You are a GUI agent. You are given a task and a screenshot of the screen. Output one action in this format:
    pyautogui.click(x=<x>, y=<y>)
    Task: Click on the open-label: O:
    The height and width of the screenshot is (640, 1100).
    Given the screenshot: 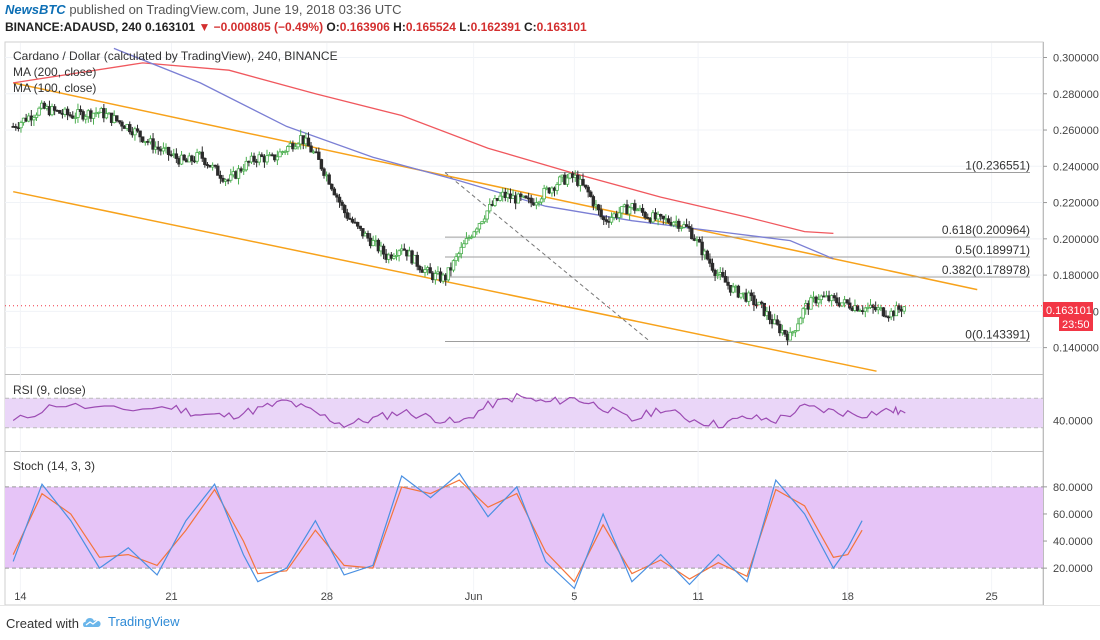 What is the action you would take?
    pyautogui.click(x=333, y=27)
    